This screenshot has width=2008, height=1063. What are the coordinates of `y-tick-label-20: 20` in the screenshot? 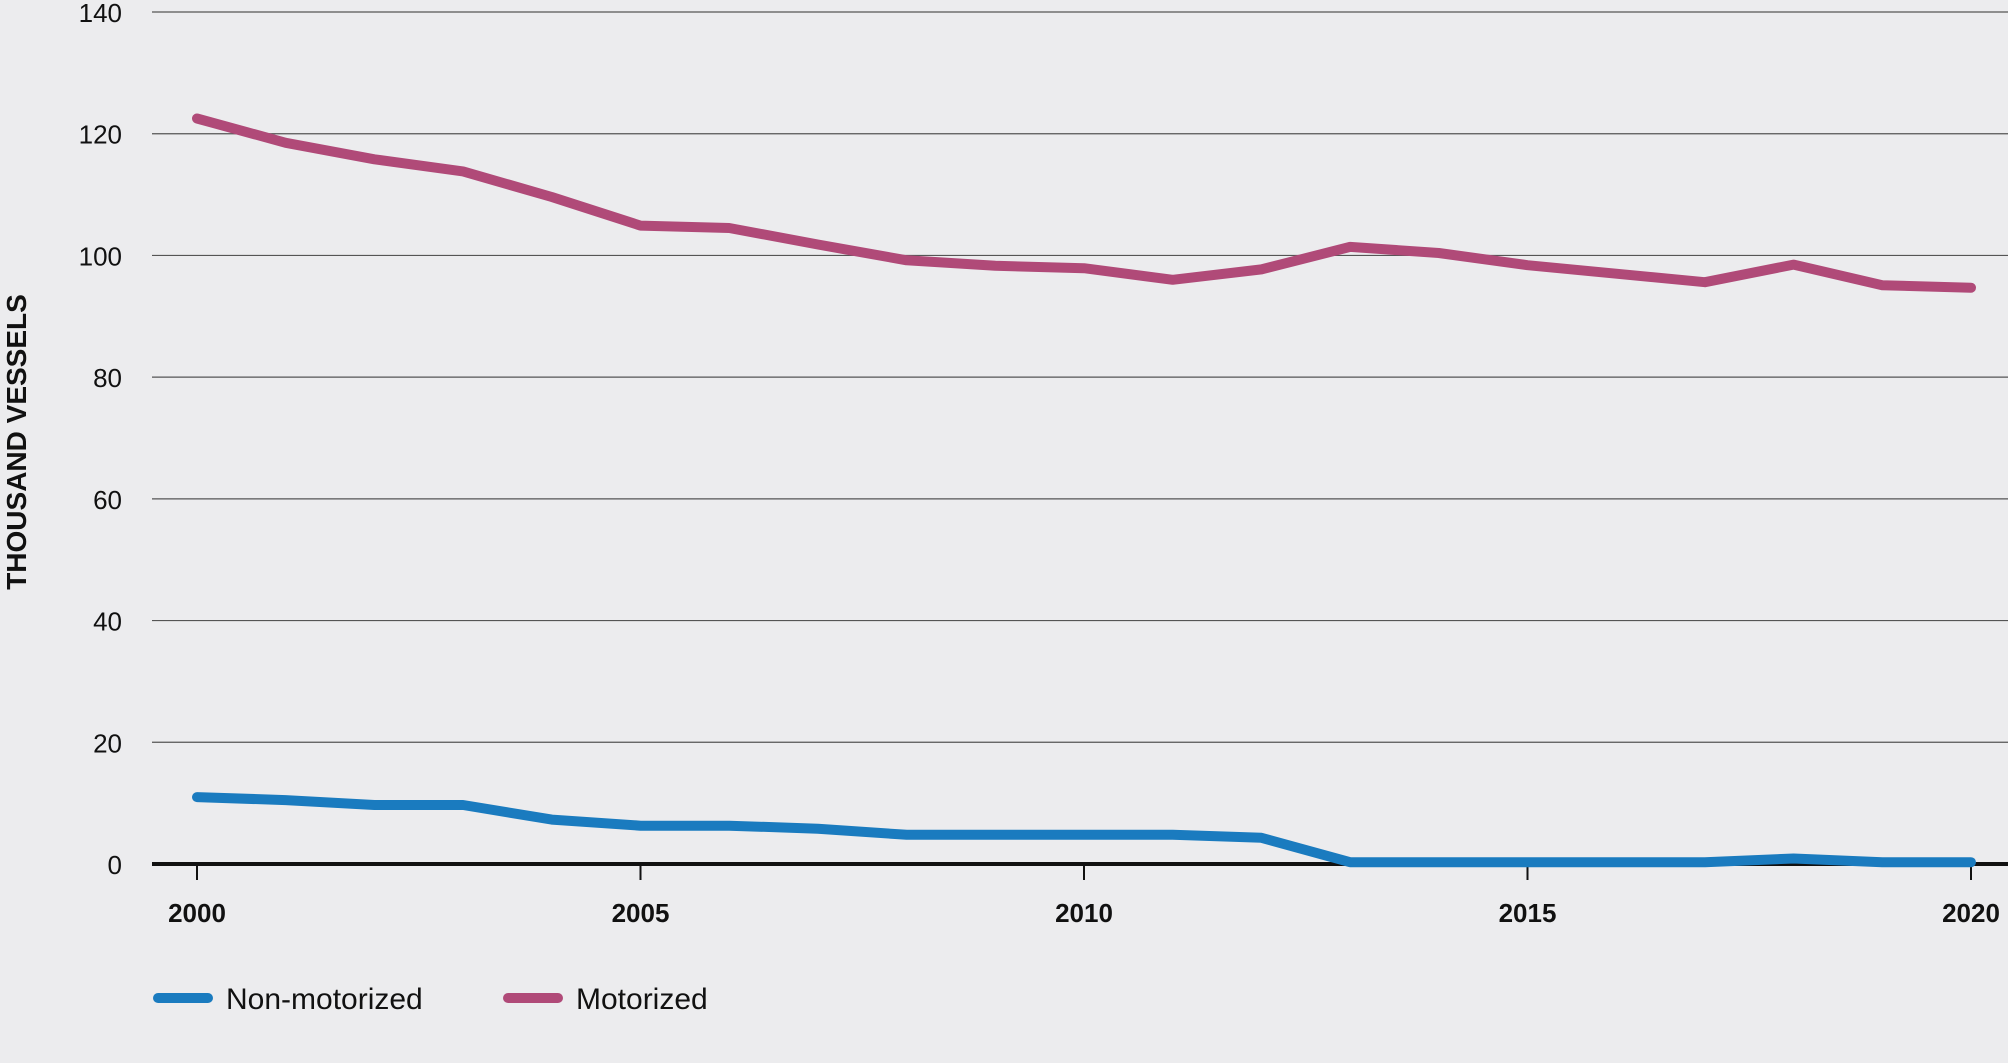 It's located at (107, 743).